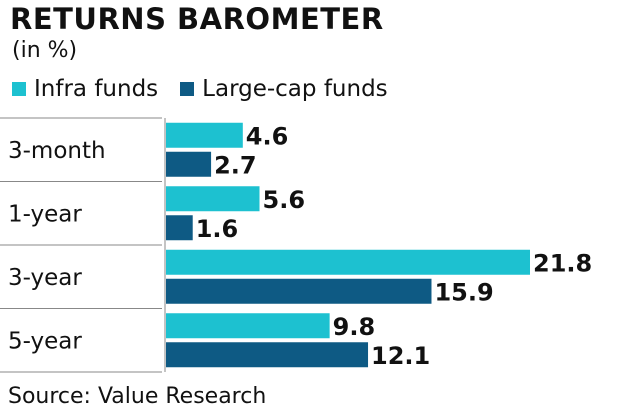 The image size is (620, 413). I want to click on value-label-largecap-5-year: 12.1, so click(400, 356).